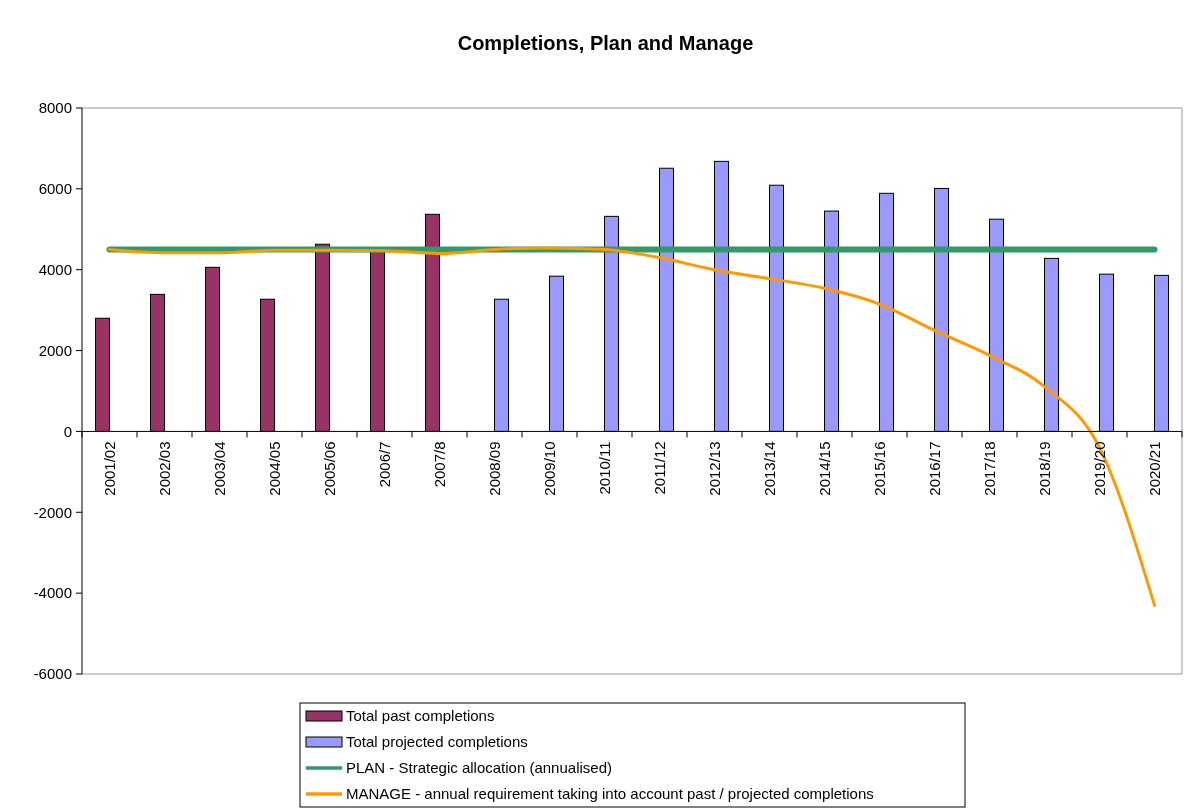  What do you see at coordinates (659, 468) in the screenshot?
I see `x-tick-label: 2011/12` at bounding box center [659, 468].